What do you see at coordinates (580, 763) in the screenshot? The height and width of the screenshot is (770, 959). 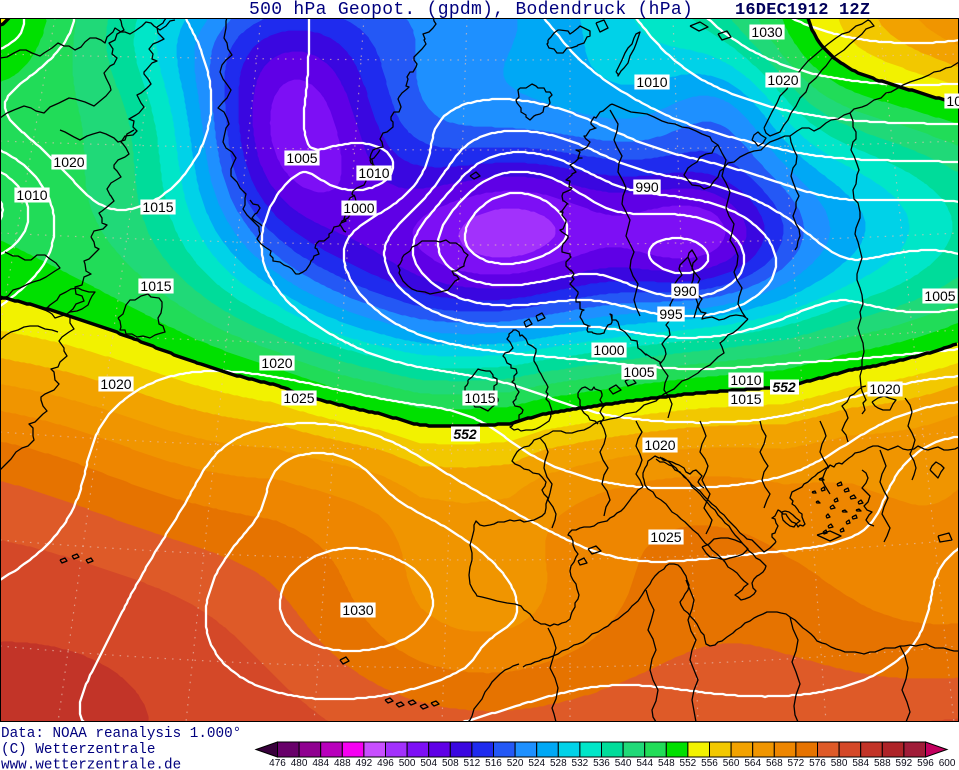 I see `svg-text: 532` at bounding box center [580, 763].